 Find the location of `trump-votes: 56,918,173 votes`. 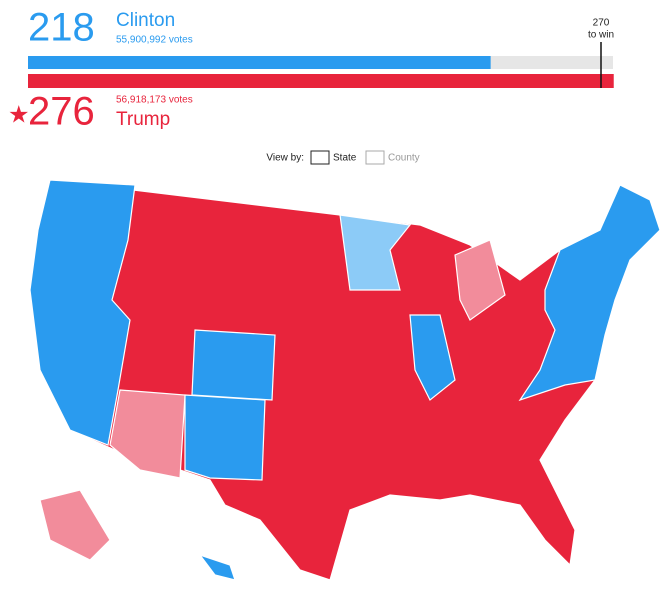

trump-votes: 56,918,173 votes is located at coordinates (154, 100).